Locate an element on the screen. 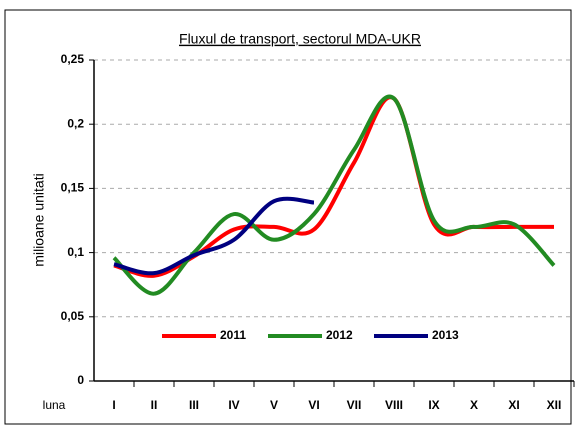 This screenshot has width=576, height=435. x-tick-label: X is located at coordinates (474, 405).